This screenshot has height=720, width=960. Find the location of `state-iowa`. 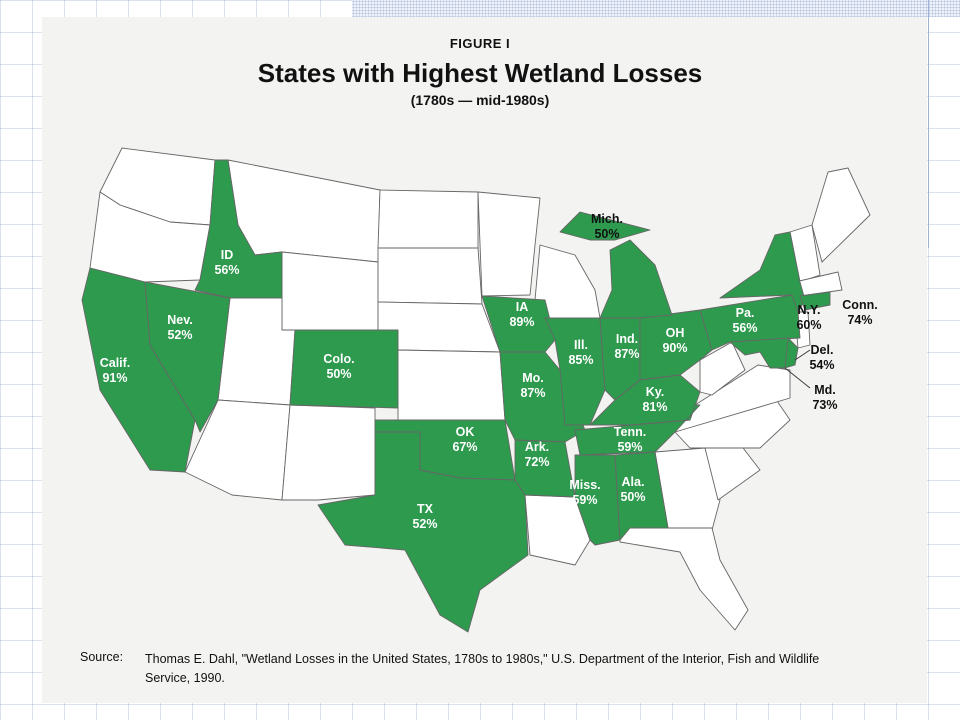

state-iowa is located at coordinates (518, 324).